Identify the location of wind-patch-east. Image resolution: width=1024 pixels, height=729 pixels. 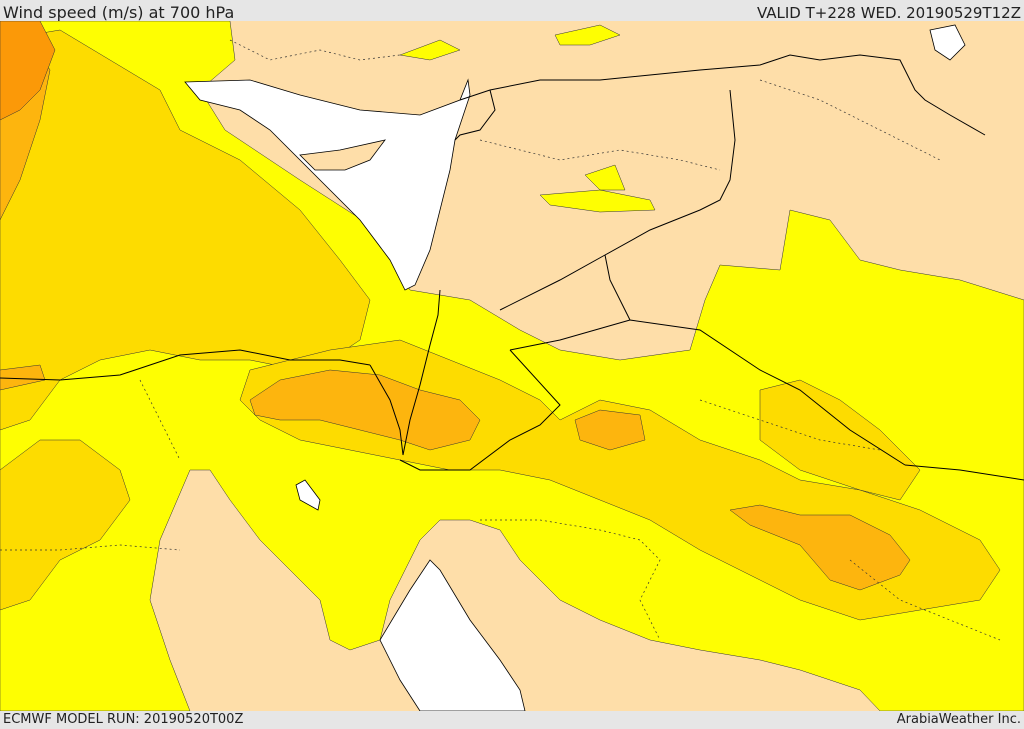
(597, 188).